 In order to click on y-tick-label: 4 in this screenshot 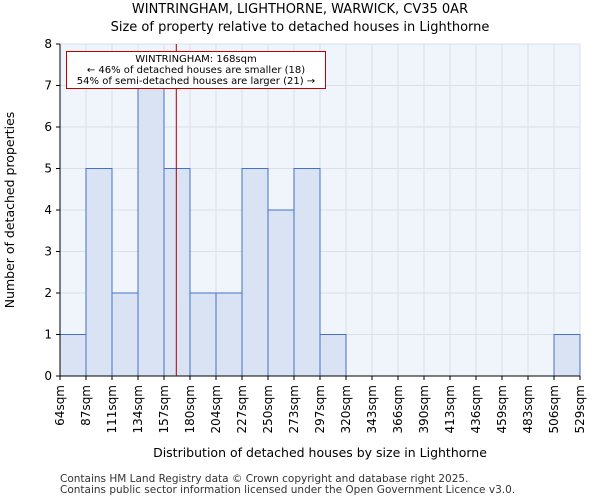, I will do `click(48, 210)`.